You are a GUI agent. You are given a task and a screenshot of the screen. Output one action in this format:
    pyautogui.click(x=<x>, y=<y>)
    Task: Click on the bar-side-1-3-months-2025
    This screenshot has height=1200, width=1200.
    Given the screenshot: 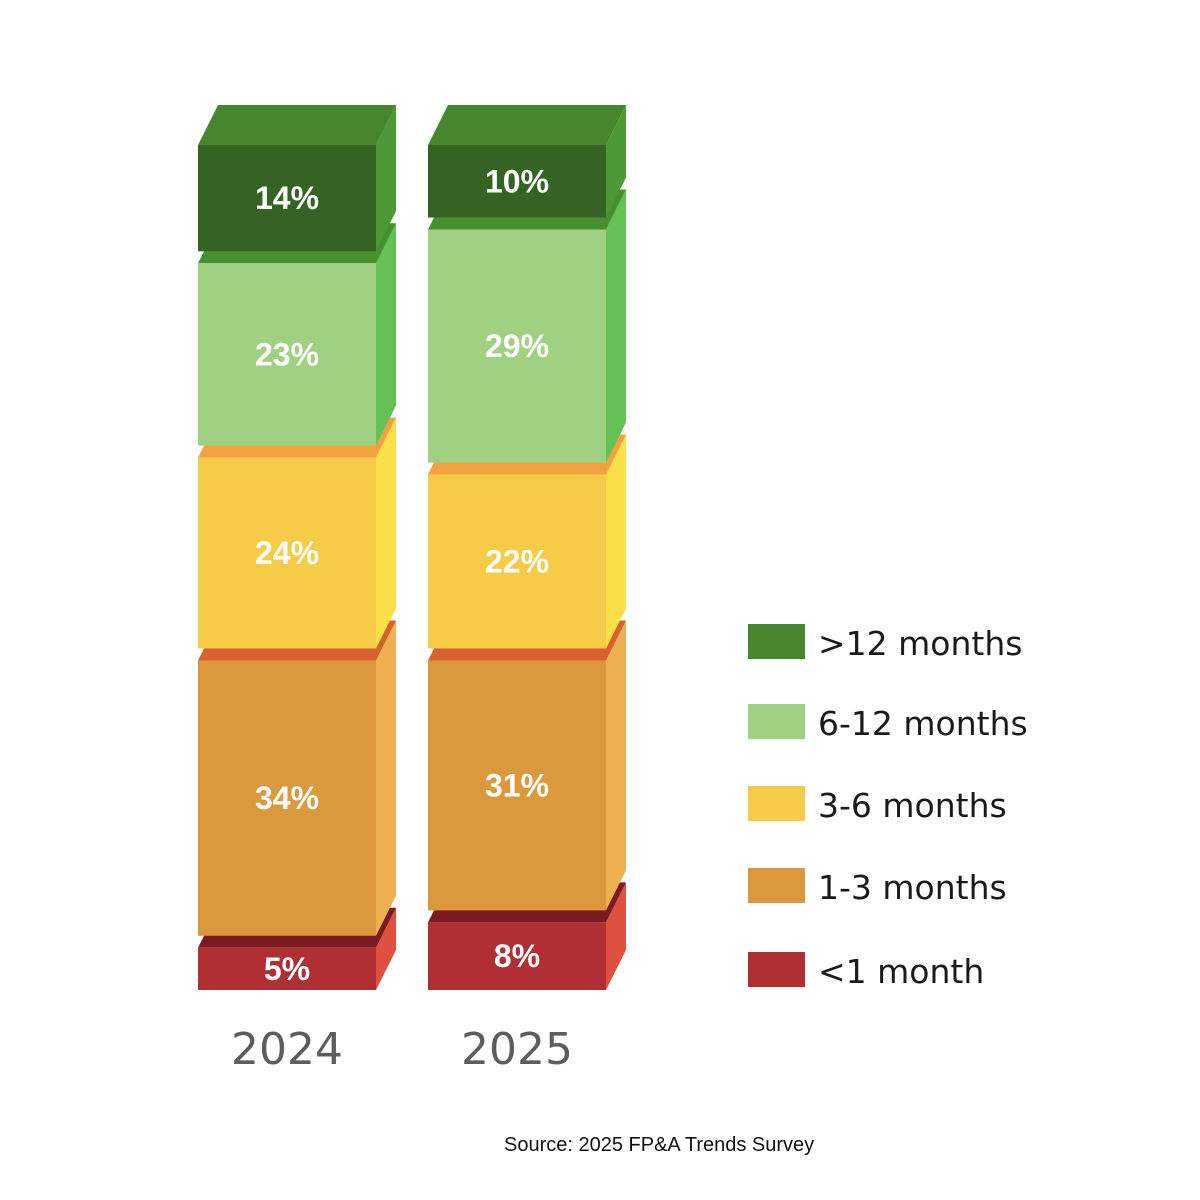 What is the action you would take?
    pyautogui.click(x=616, y=765)
    